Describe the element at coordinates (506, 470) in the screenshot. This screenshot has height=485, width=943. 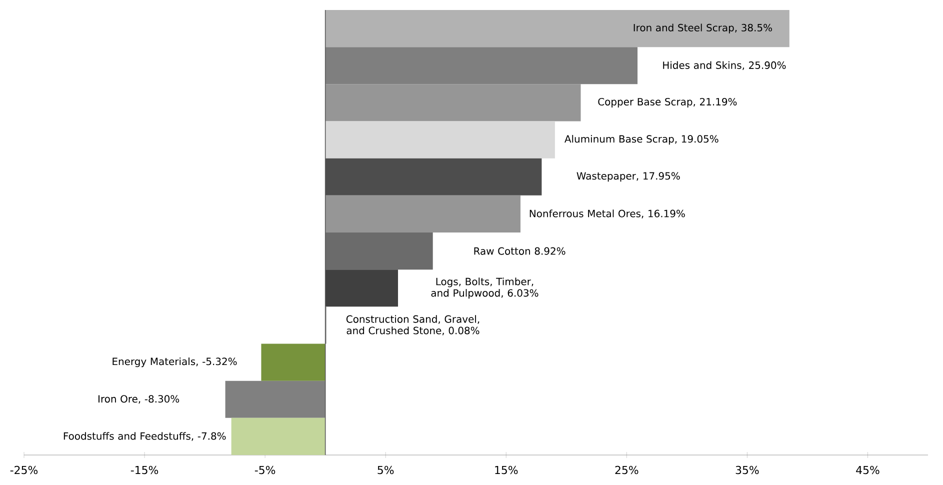
I see `x-tick-label: 15%` at that location.